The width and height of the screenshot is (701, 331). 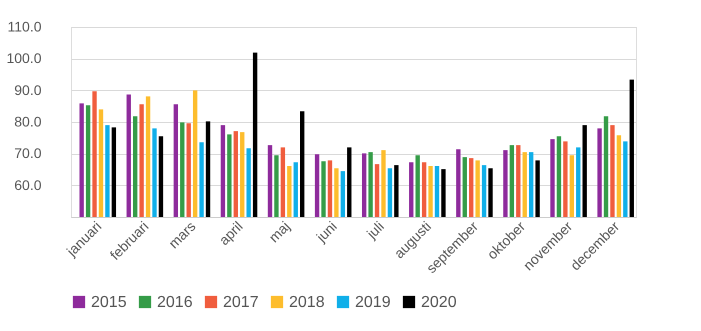 I want to click on legend-label: 2019, so click(x=373, y=302).